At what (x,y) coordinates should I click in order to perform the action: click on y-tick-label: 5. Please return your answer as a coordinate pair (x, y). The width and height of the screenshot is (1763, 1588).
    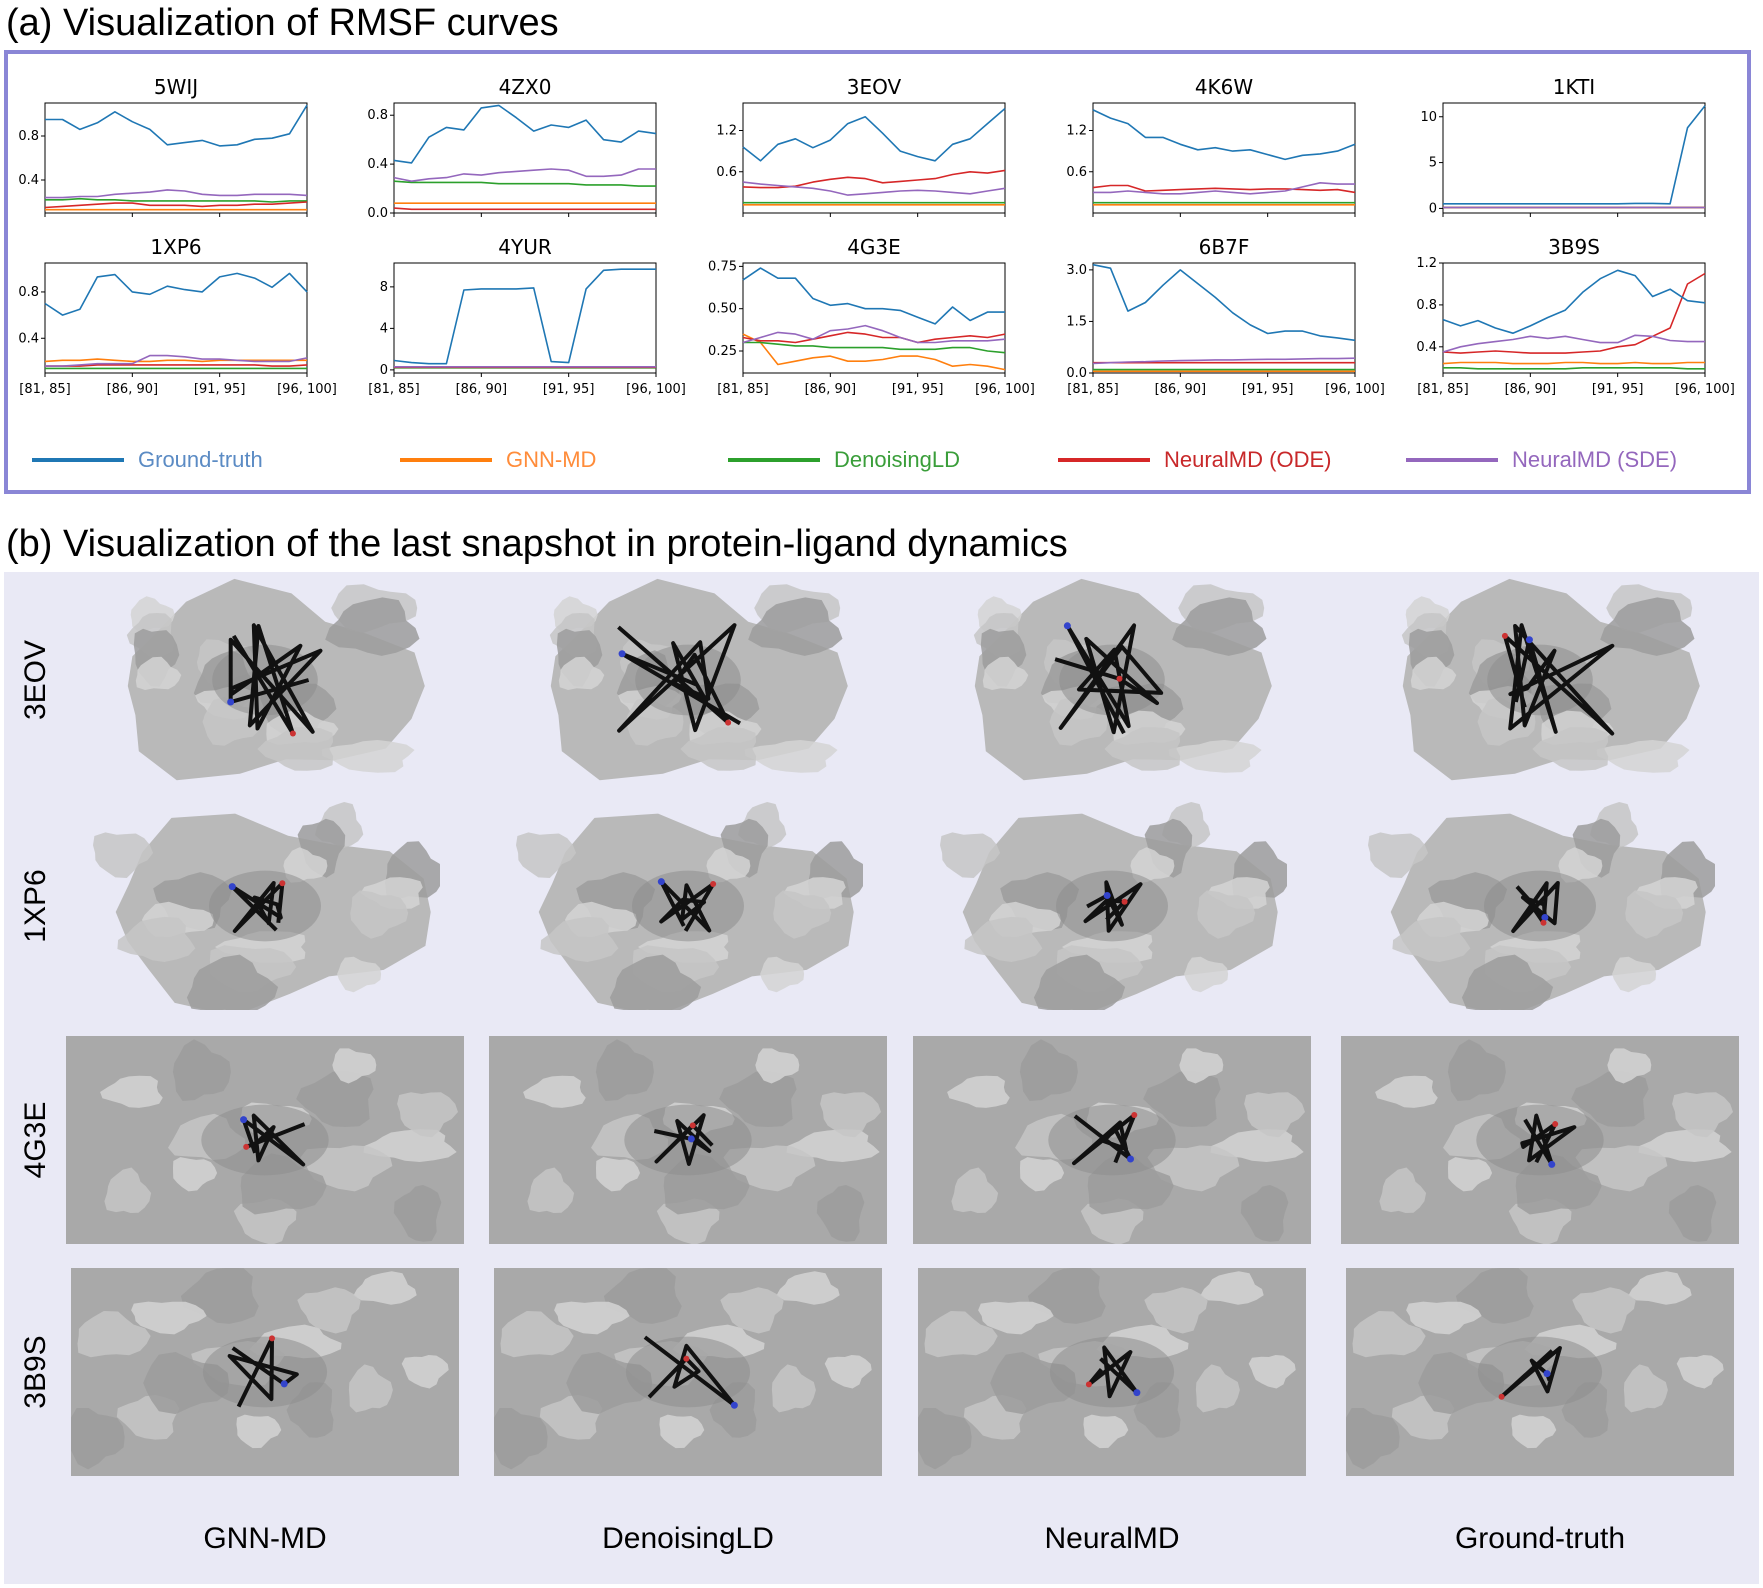
    Looking at the image, I should click on (1433, 163).